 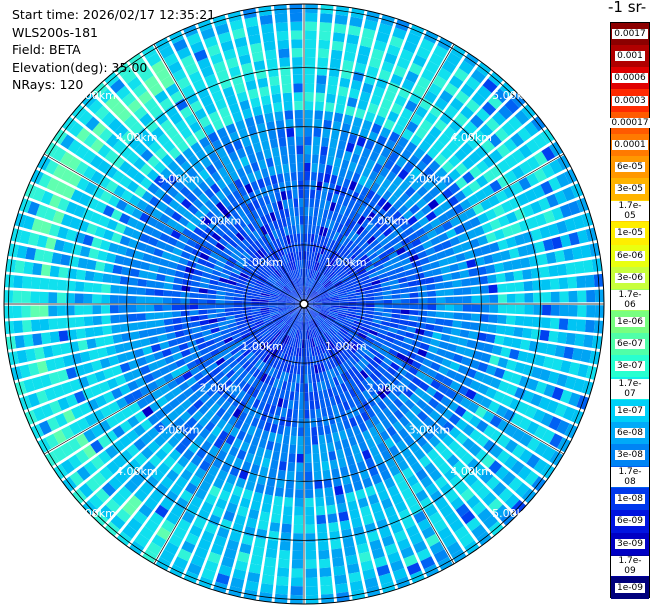 I want to click on range-ring-label: 5.00km, so click(x=95, y=95).